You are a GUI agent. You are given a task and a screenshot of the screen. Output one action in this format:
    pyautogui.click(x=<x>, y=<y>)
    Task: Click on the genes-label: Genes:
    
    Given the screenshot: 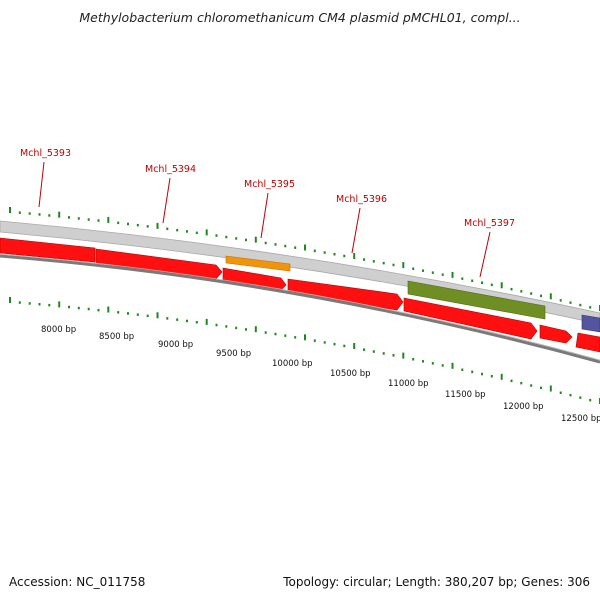 What is the action you would take?
    pyautogui.click(x=542, y=582)
    